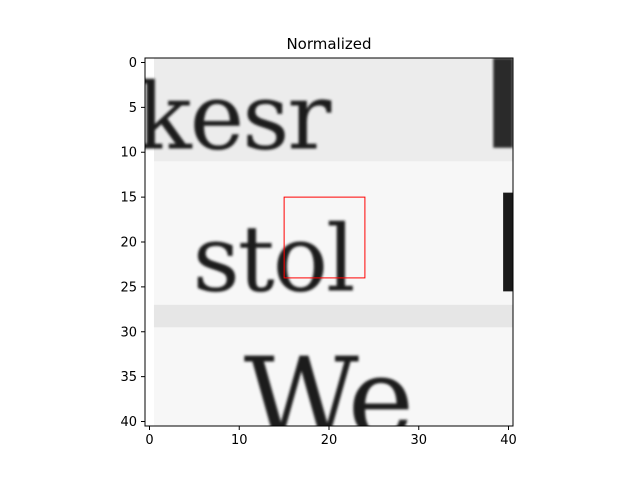 Image resolution: width=640 pixels, height=480 pixels. I want to click on highlight-box, so click(324, 237).